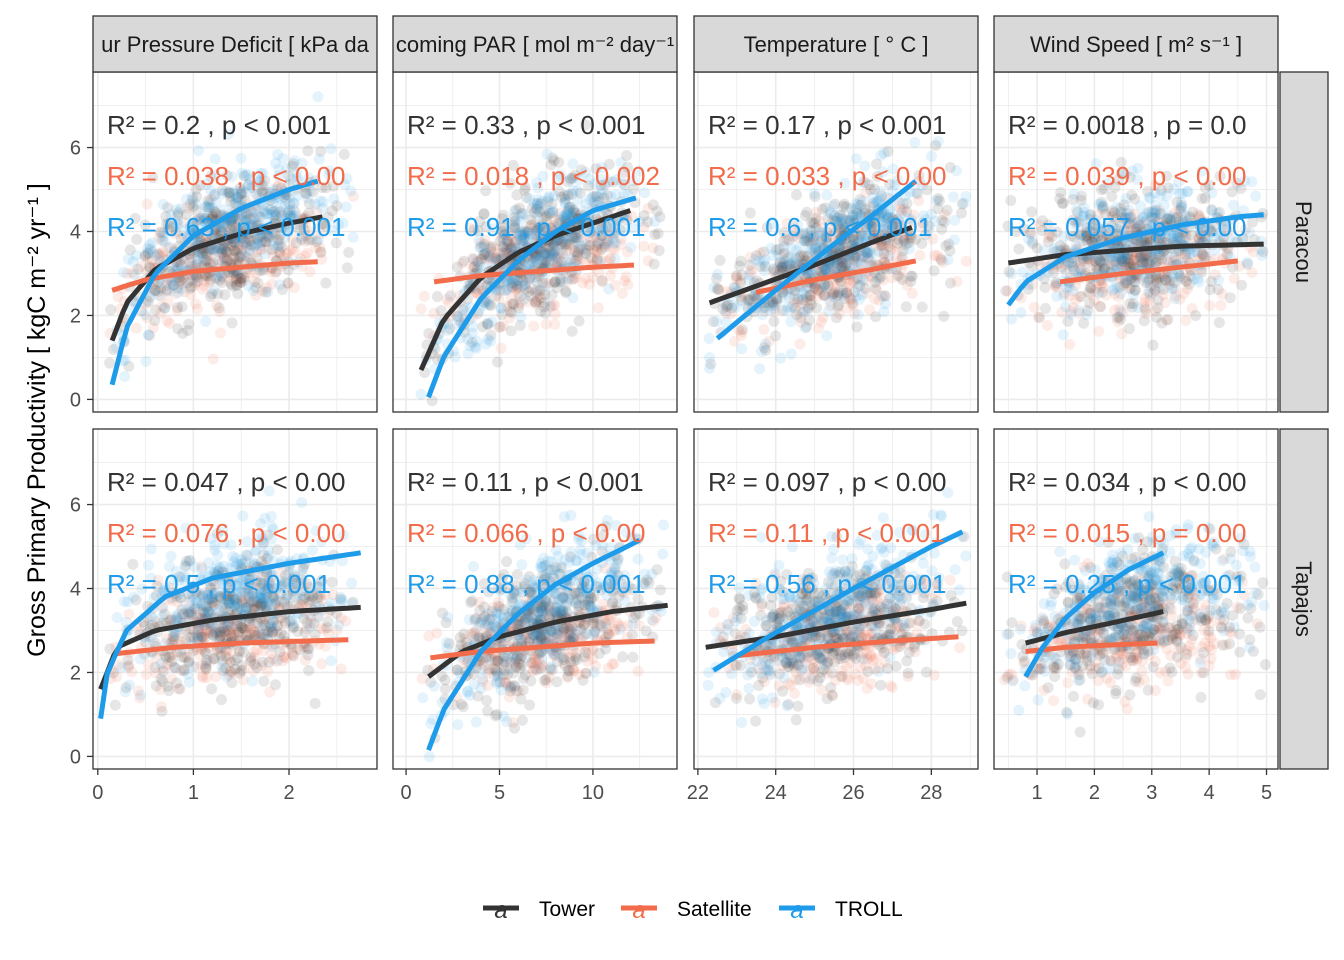  Describe the element at coordinates (525, 290) in the screenshot. I see `fit-line-tower` at that location.